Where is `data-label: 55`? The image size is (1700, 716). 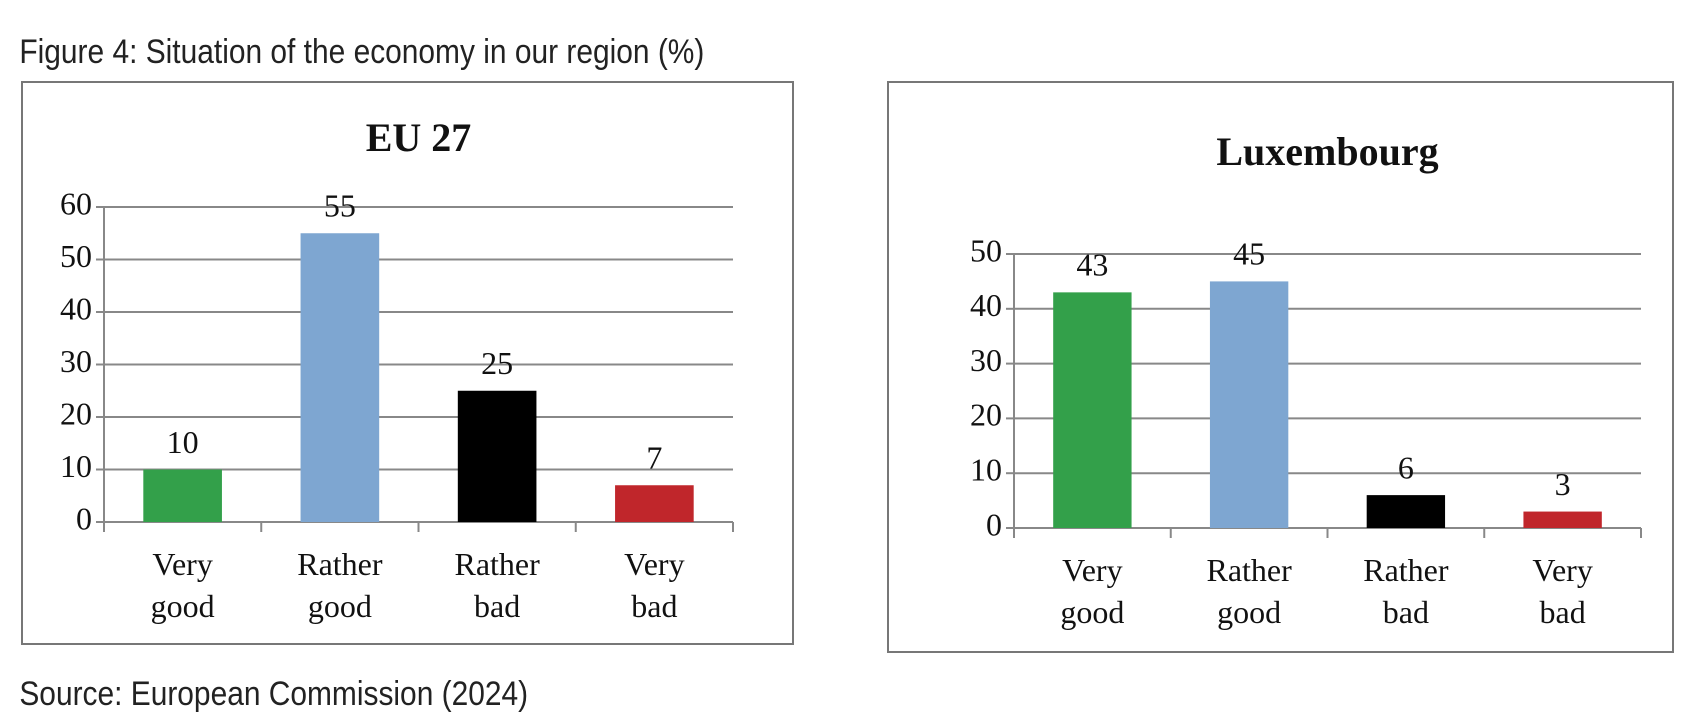
data-label: 55 is located at coordinates (340, 206).